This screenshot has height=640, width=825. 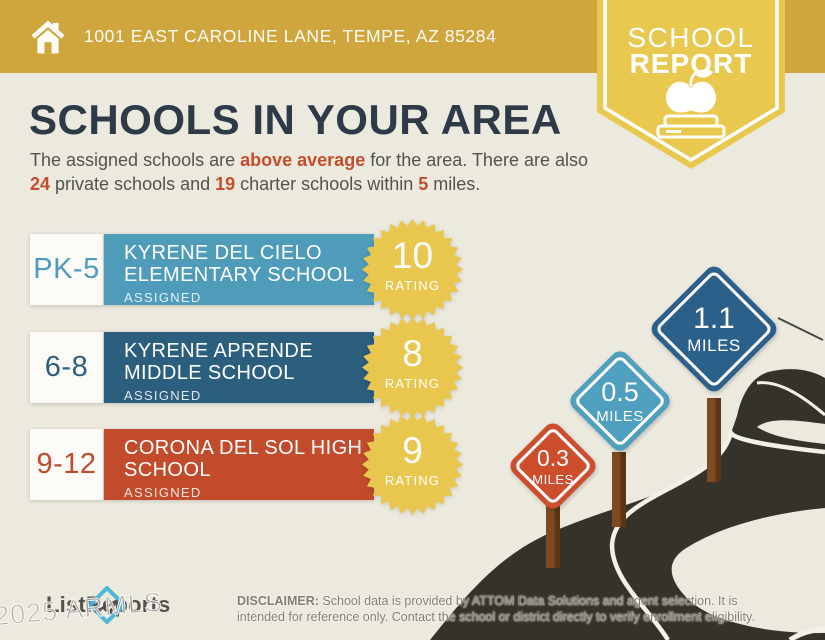 I want to click on sign-distance: 0.5, so click(x=620, y=392).